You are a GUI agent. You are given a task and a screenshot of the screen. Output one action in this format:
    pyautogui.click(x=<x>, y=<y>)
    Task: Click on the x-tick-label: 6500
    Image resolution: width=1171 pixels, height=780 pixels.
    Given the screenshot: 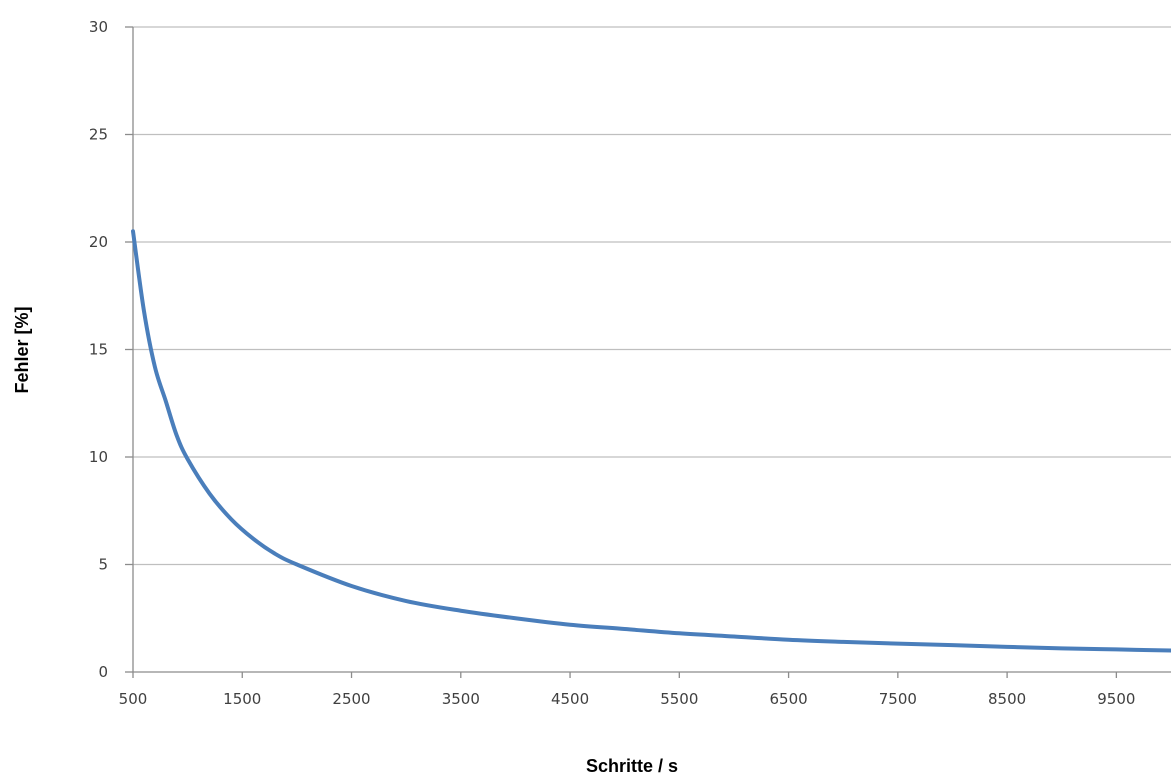 What is the action you would take?
    pyautogui.click(x=788, y=699)
    